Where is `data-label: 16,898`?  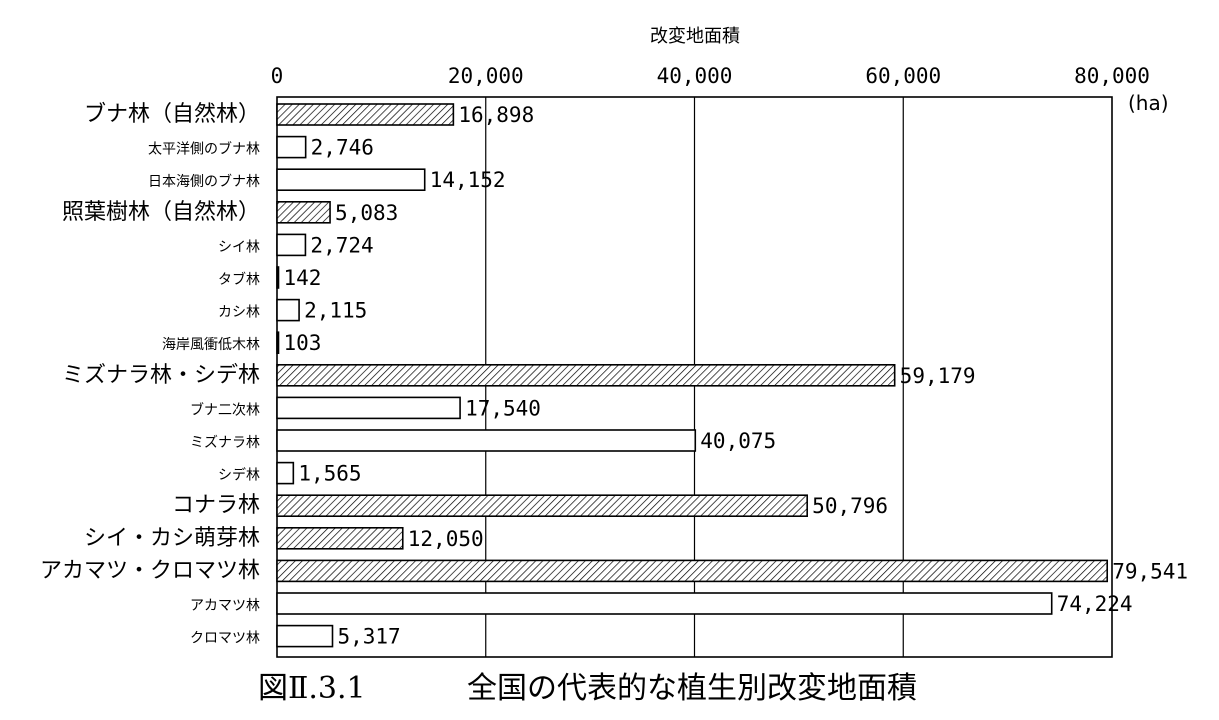
data-label: 16,898 is located at coordinates (496, 115).